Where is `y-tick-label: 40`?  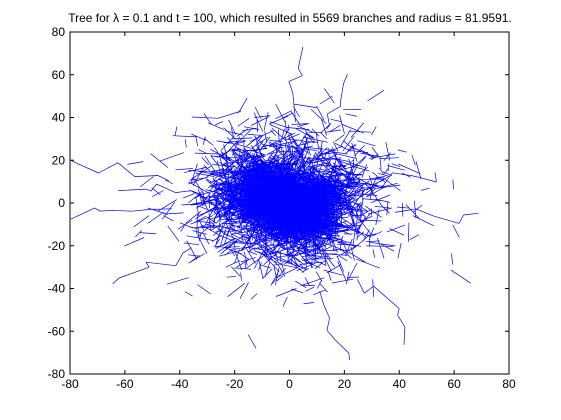
y-tick-label: 40 is located at coordinates (59, 118).